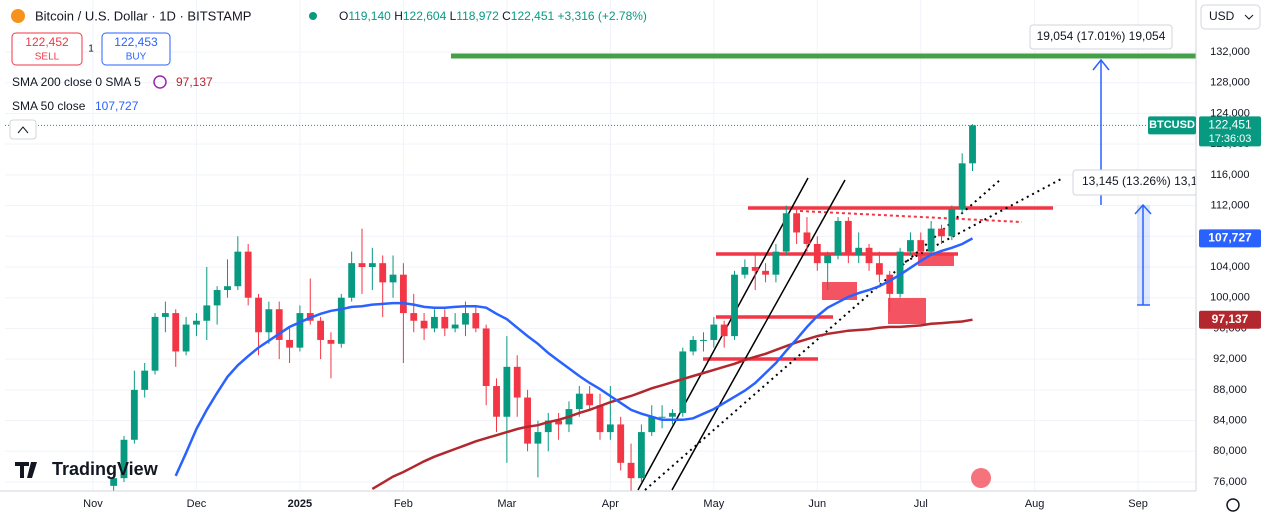 The height and width of the screenshot is (519, 1267). Describe the element at coordinates (76, 82) in the screenshot. I see `indicator-label: SMA 200 close 0 SMA 5` at that location.